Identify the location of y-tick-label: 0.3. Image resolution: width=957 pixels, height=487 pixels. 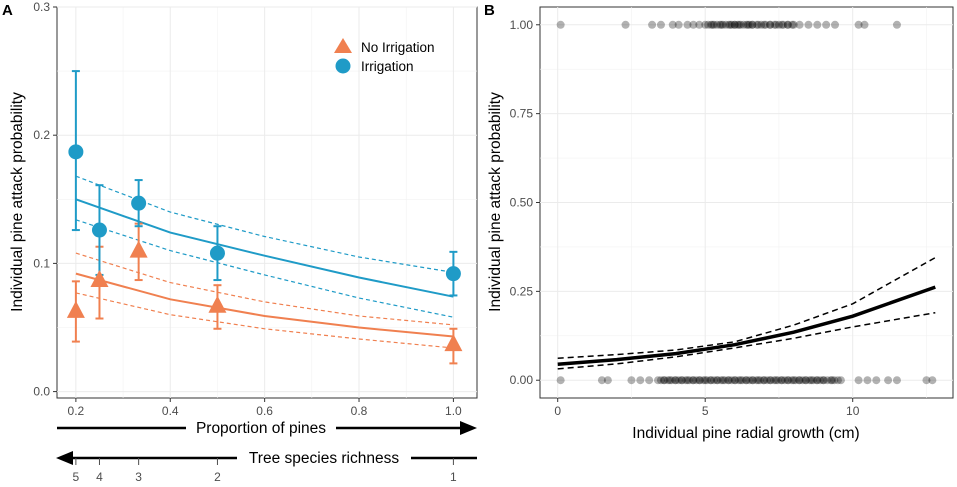
(41, 7).